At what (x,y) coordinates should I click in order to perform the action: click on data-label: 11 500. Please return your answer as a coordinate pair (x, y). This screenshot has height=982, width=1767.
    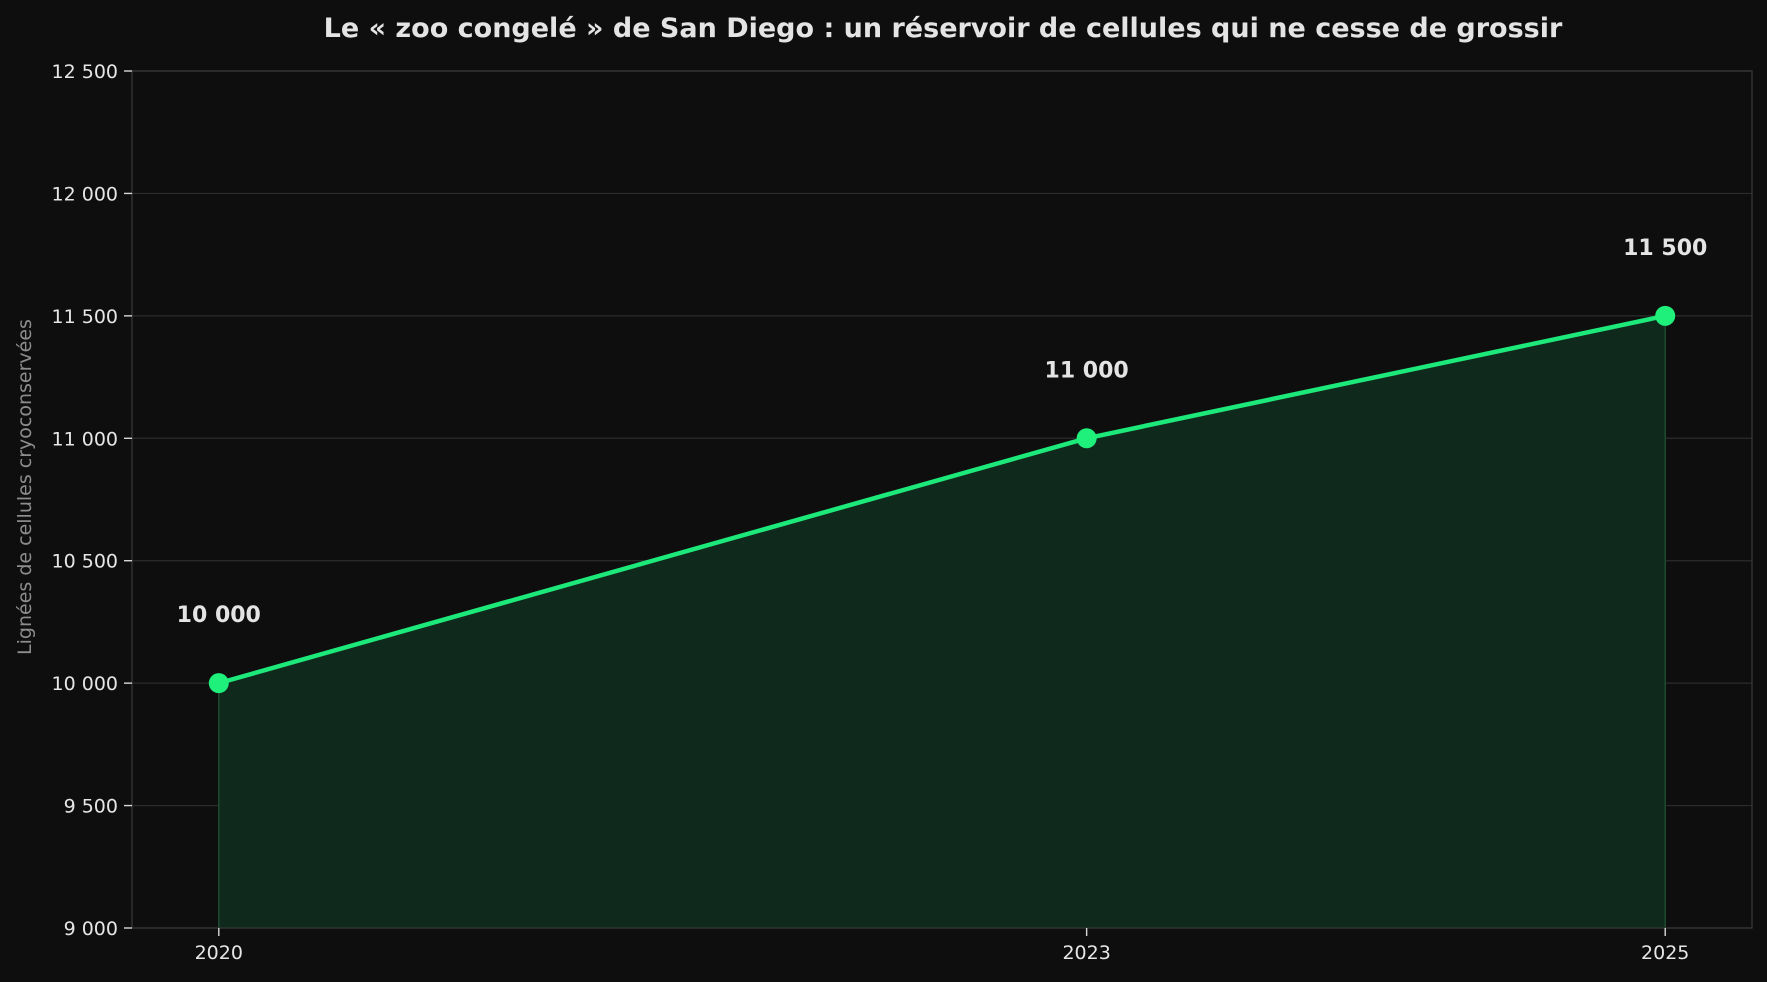
    Looking at the image, I should click on (1665, 248).